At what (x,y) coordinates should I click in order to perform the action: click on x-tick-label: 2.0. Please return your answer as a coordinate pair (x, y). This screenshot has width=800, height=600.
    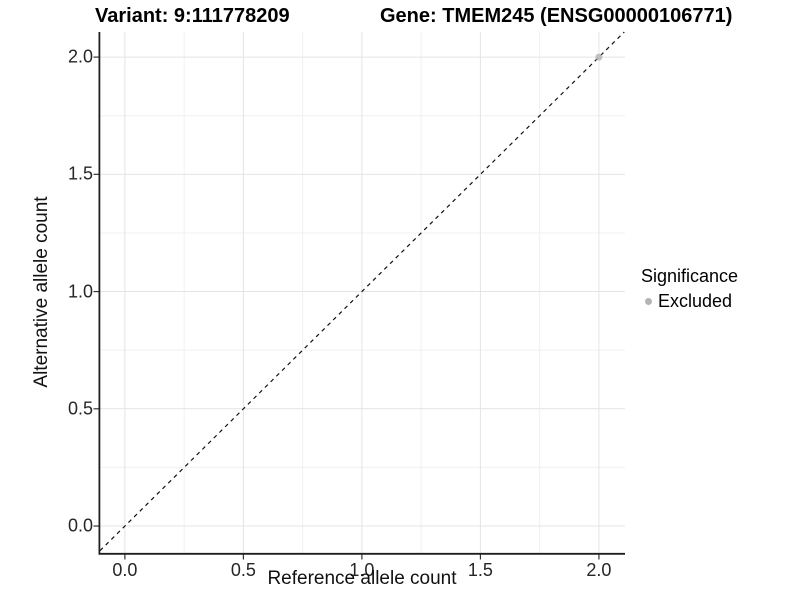
    Looking at the image, I should click on (599, 570).